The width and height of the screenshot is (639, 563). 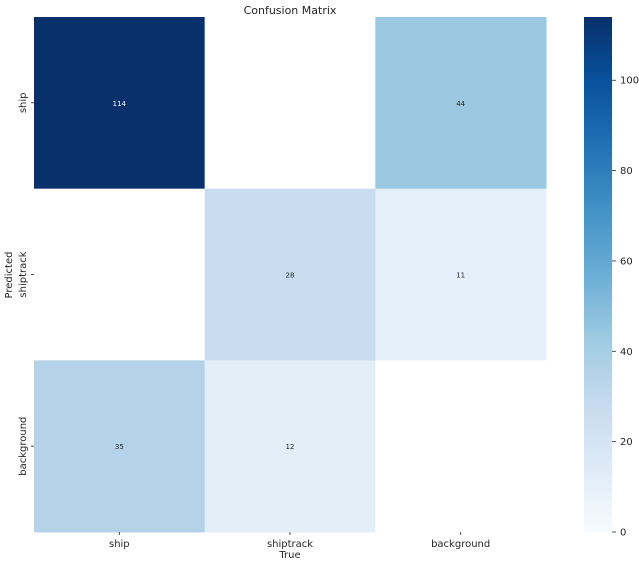 What do you see at coordinates (626, 171) in the screenshot?
I see `colorbar-tick-label: 80` at bounding box center [626, 171].